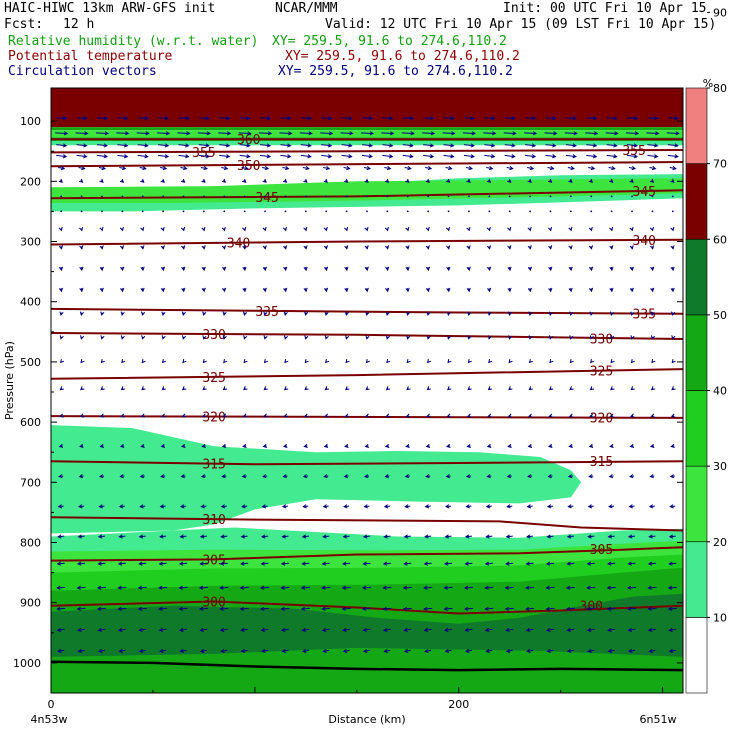 The width and height of the screenshot is (740, 740). What do you see at coordinates (720, 12) in the screenshot?
I see `colorbar-tick-label: 90` at bounding box center [720, 12].